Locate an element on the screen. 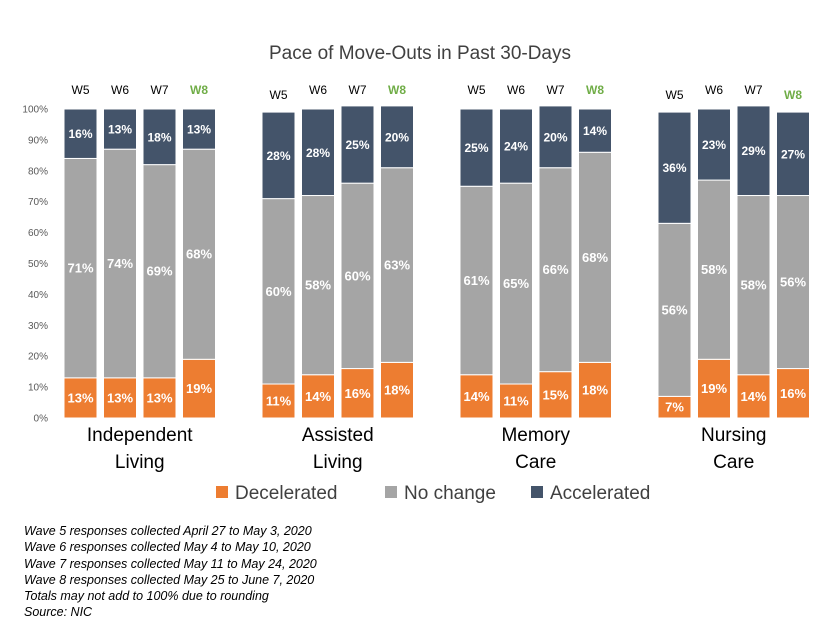 The height and width of the screenshot is (626, 840). category-label: Nursing is located at coordinates (733, 435).